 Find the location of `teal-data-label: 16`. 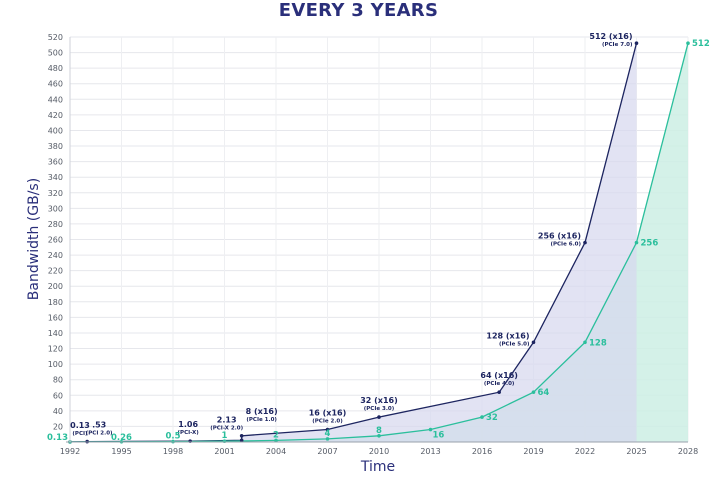

teal-data-label: 16 is located at coordinates (439, 436).